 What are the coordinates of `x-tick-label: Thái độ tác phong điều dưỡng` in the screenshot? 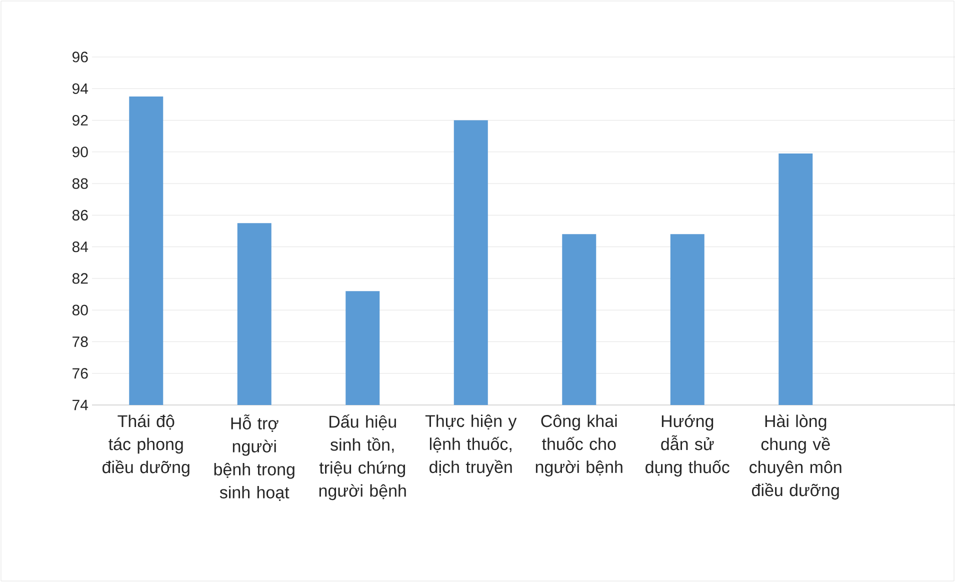 It's located at (146, 445).